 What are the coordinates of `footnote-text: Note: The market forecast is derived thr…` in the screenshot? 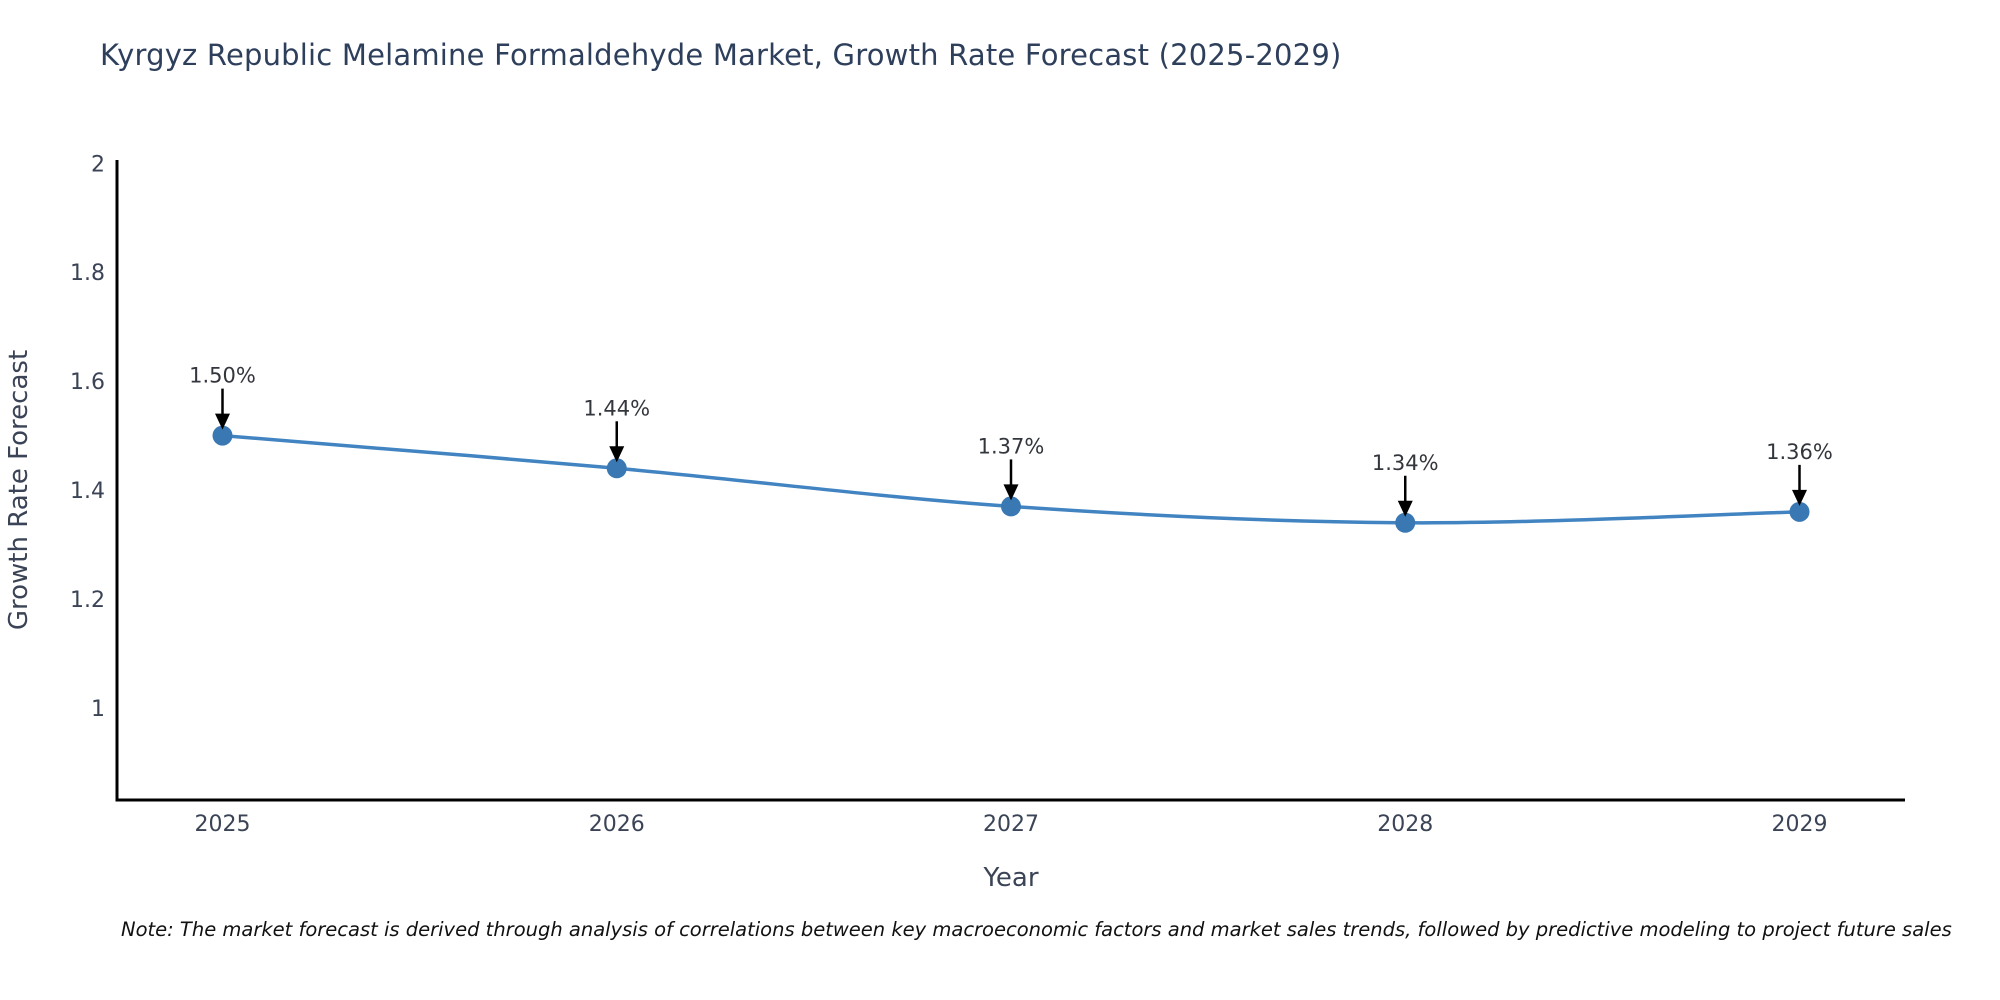 It's located at (1036, 929).